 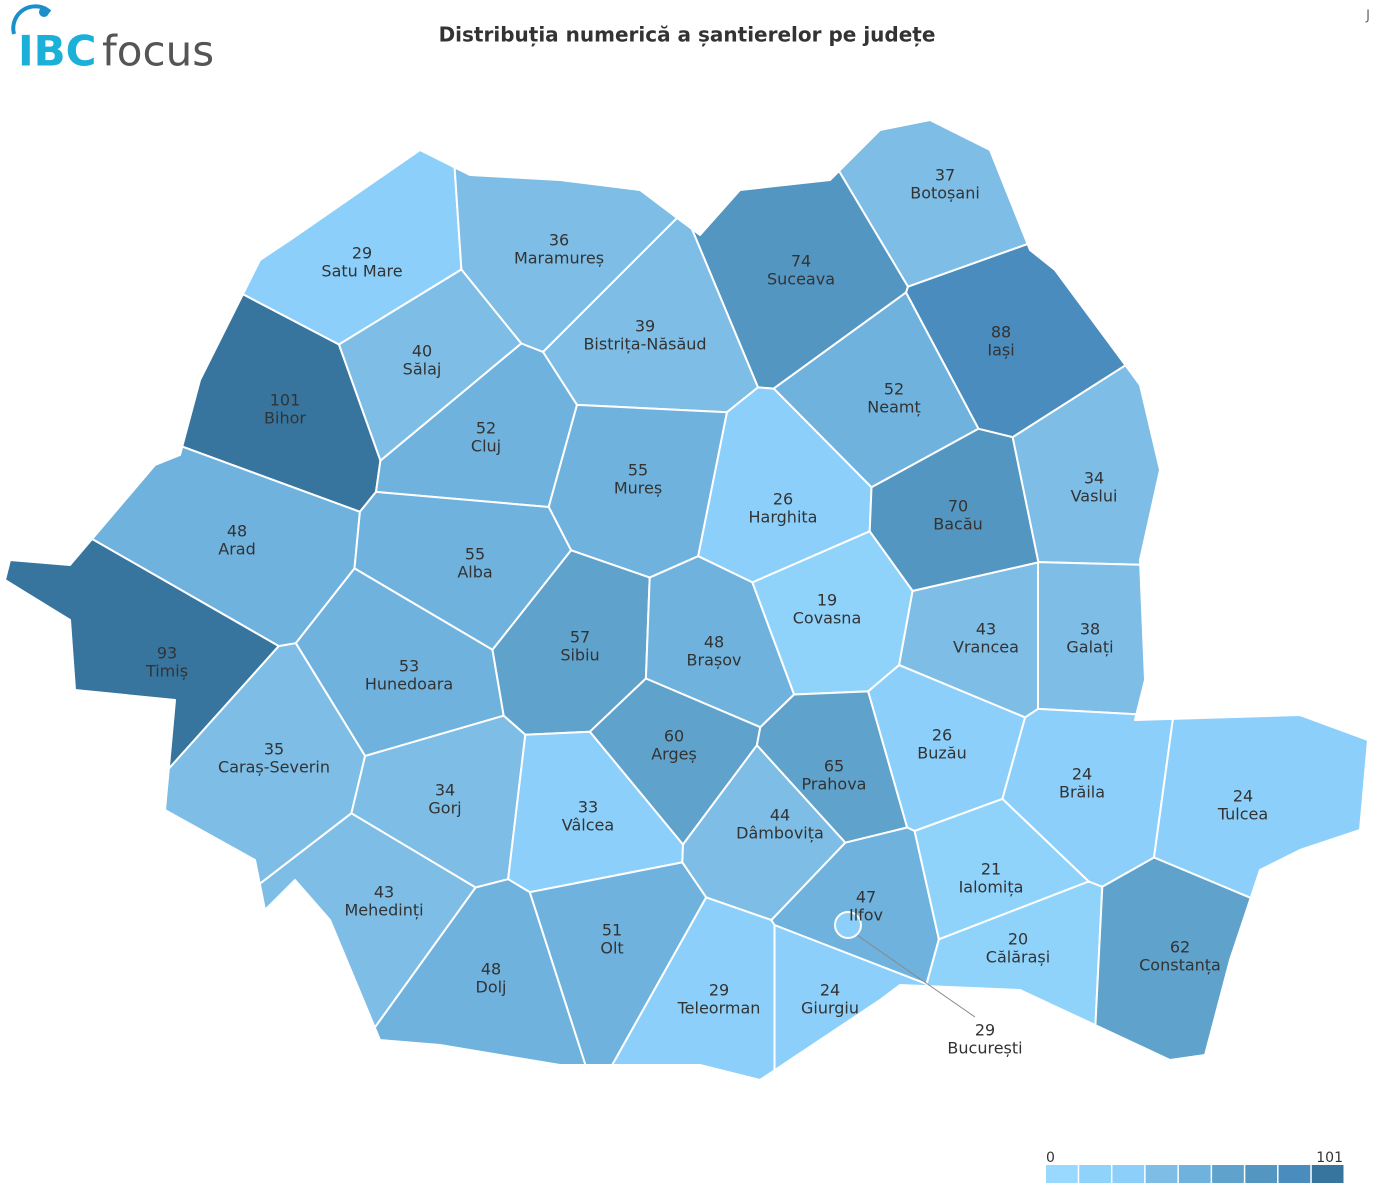 What do you see at coordinates (945, 193) in the screenshot?
I see `region-name: Botoșani` at bounding box center [945, 193].